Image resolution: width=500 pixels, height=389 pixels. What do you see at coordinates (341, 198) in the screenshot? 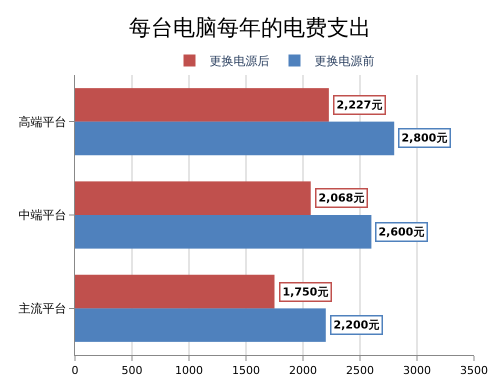
I see `data-label: 2,068元` at bounding box center [341, 198].